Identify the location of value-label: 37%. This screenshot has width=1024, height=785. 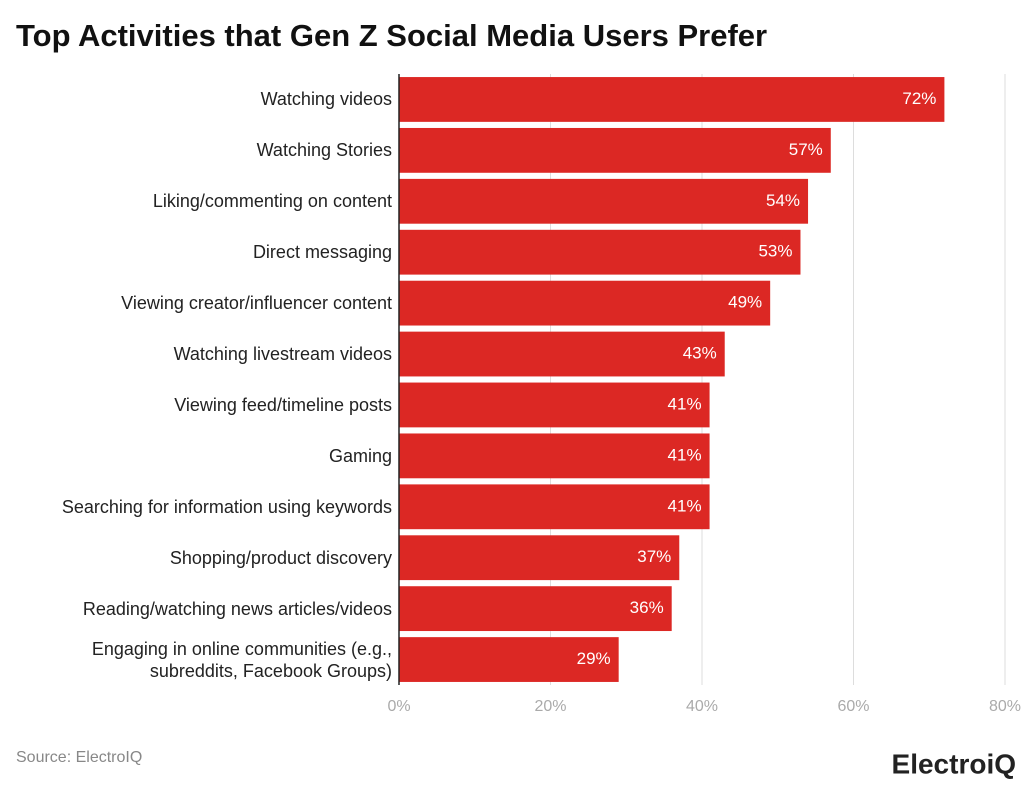
(654, 556).